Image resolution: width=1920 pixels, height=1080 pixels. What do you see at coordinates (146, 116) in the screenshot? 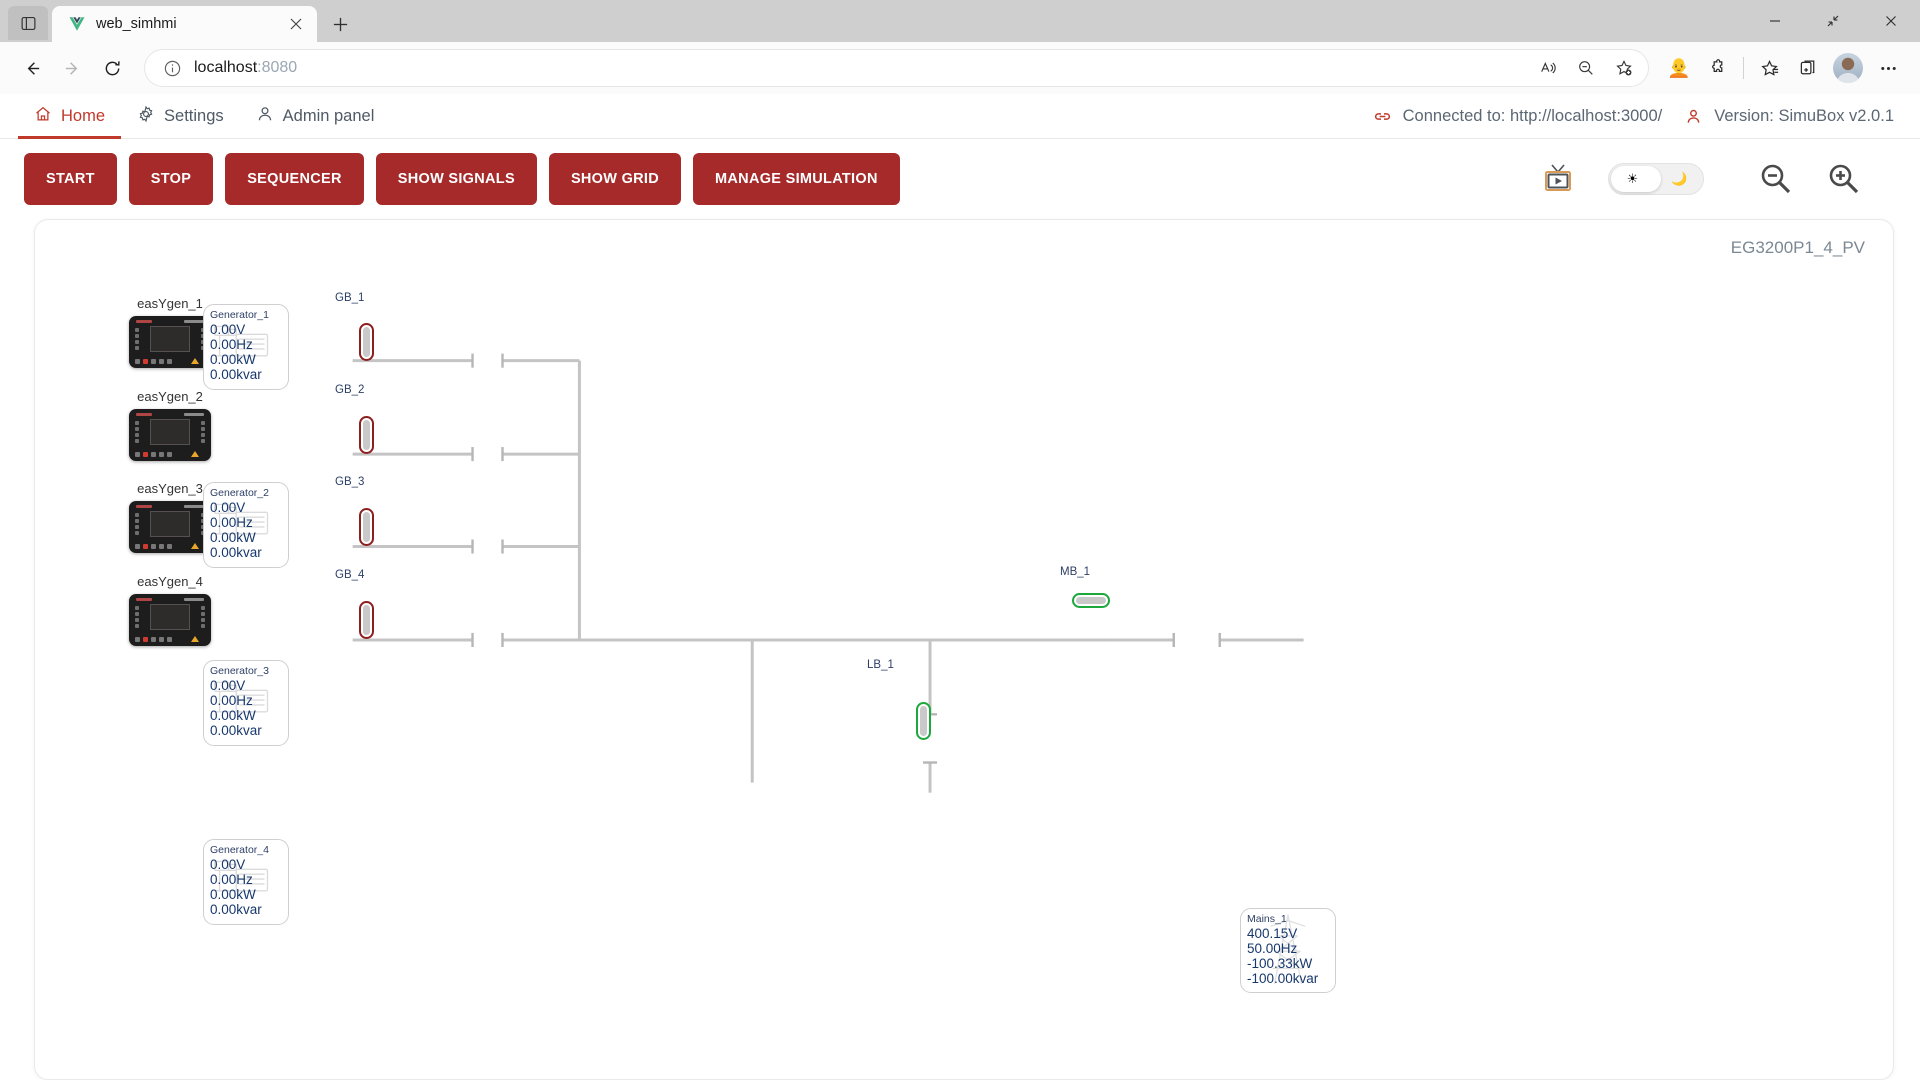
I see `gear-icon` at bounding box center [146, 116].